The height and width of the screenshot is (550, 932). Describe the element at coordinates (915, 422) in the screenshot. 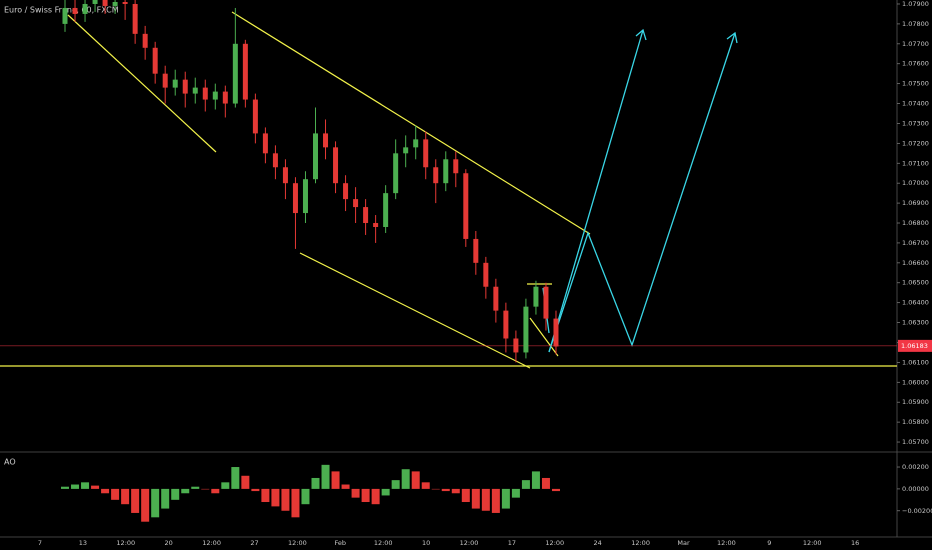

I see `y-tick-label: 1.05800` at that location.